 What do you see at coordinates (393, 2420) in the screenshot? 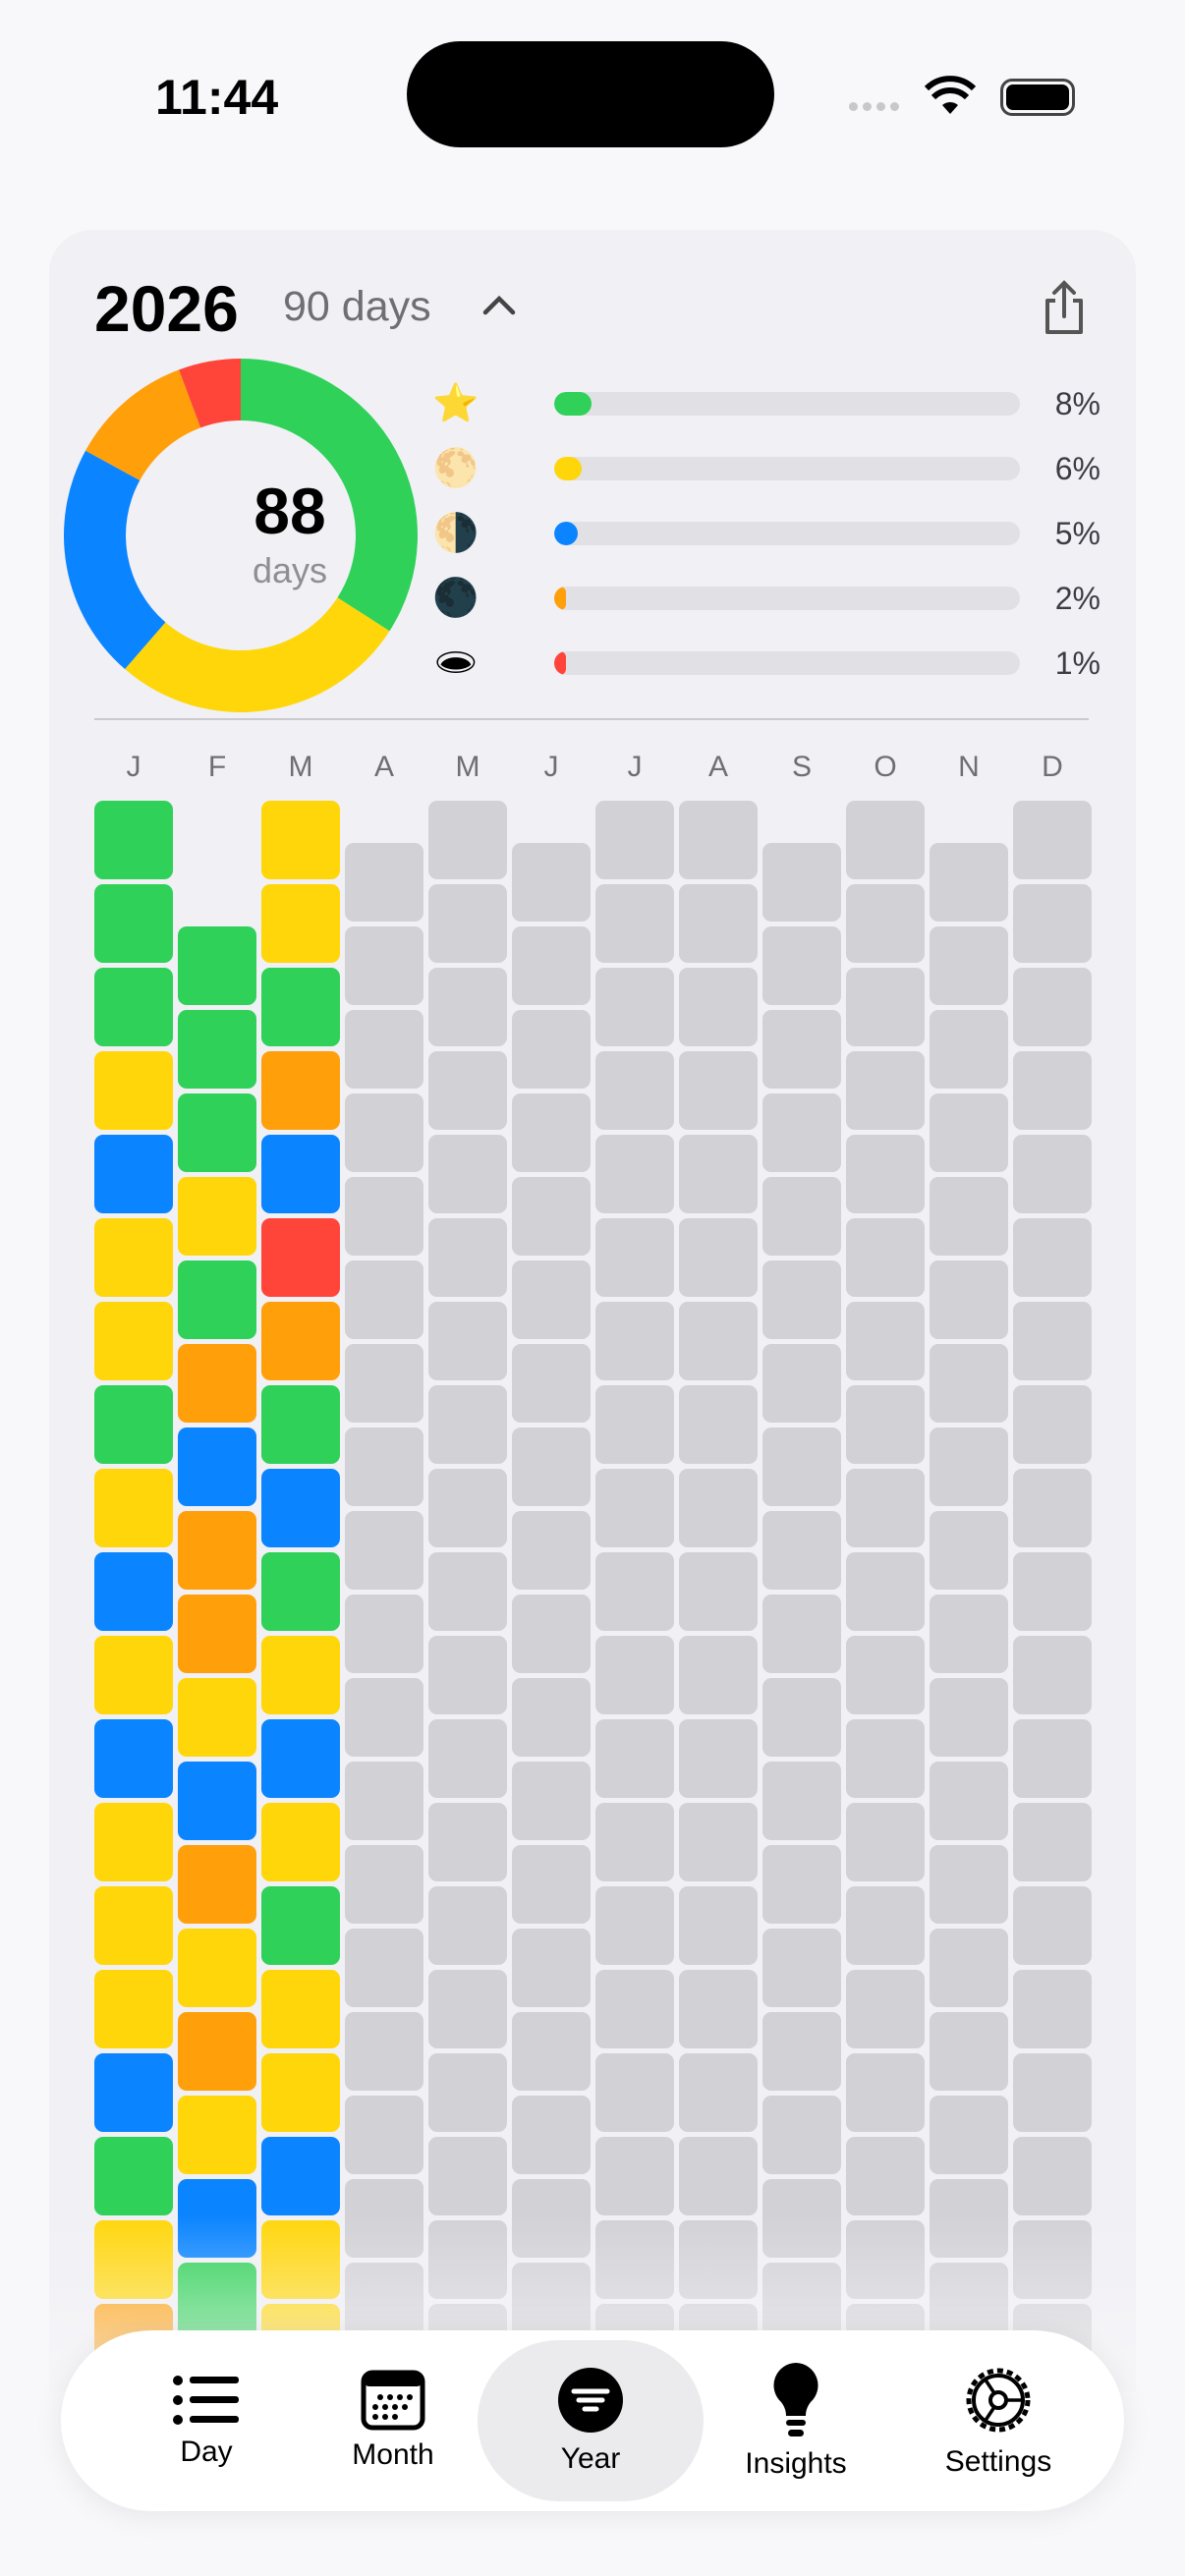
I see `tab-month: Month` at bounding box center [393, 2420].